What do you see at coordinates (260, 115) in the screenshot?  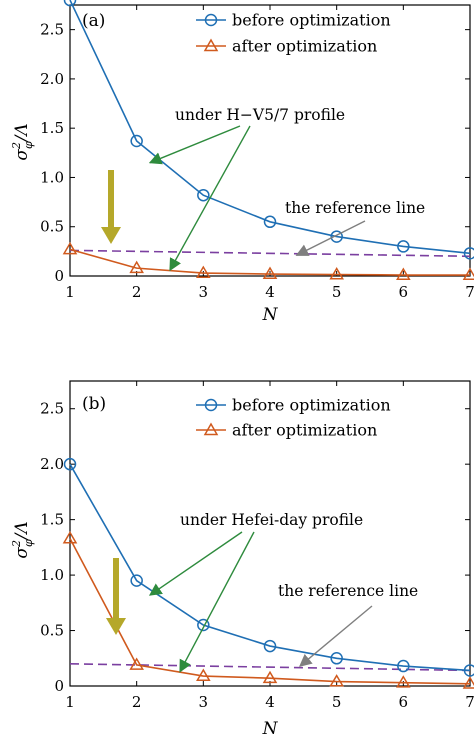 I see `annotation-profile: under H−V5/7 profile` at bounding box center [260, 115].